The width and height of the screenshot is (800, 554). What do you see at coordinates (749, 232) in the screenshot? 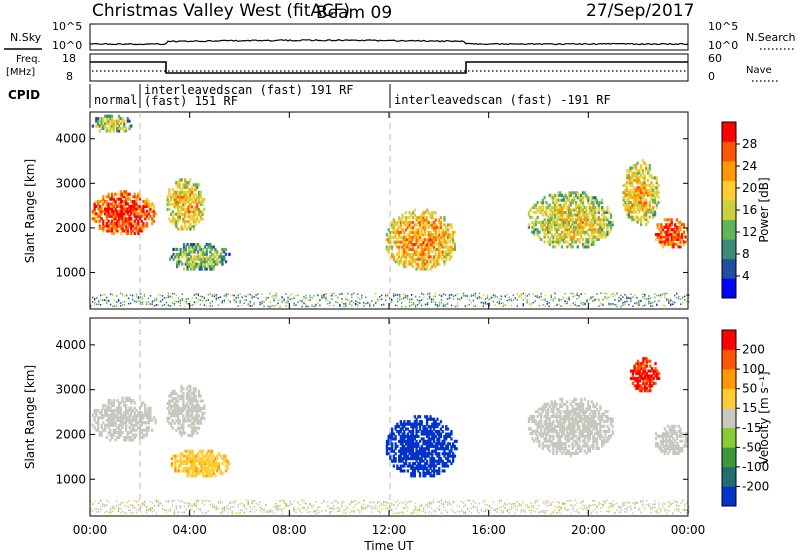
I see `power-colorbar-tick: 12` at bounding box center [749, 232].